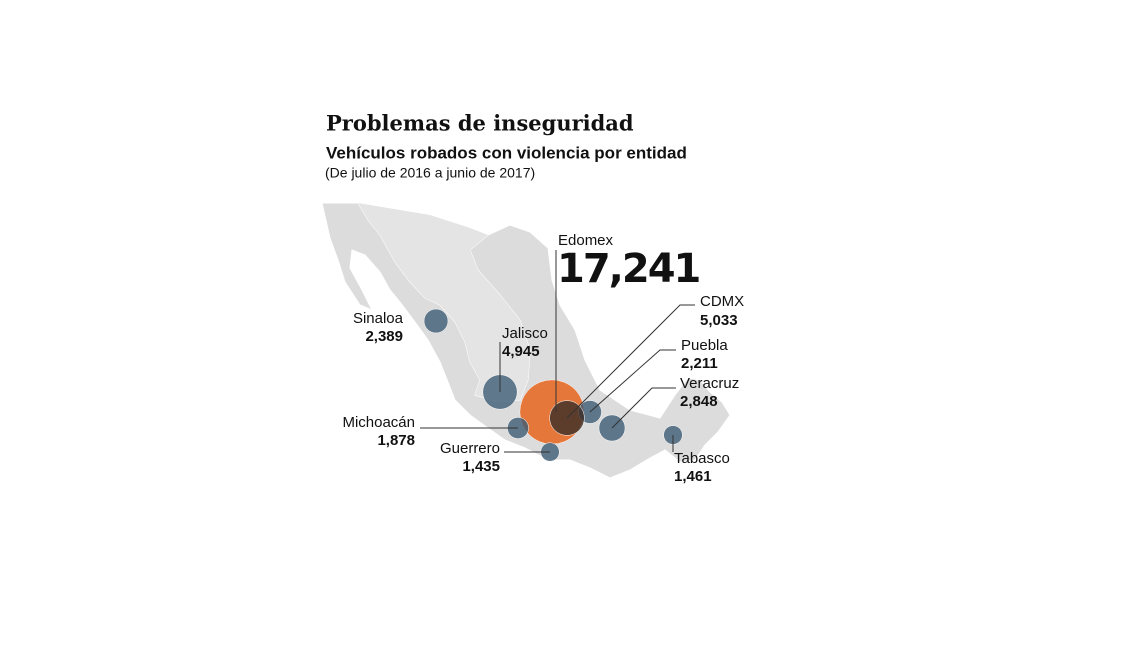 This screenshot has height=664, width=1147. What do you see at coordinates (699, 363) in the screenshot?
I see `value-label: 2,211` at bounding box center [699, 363].